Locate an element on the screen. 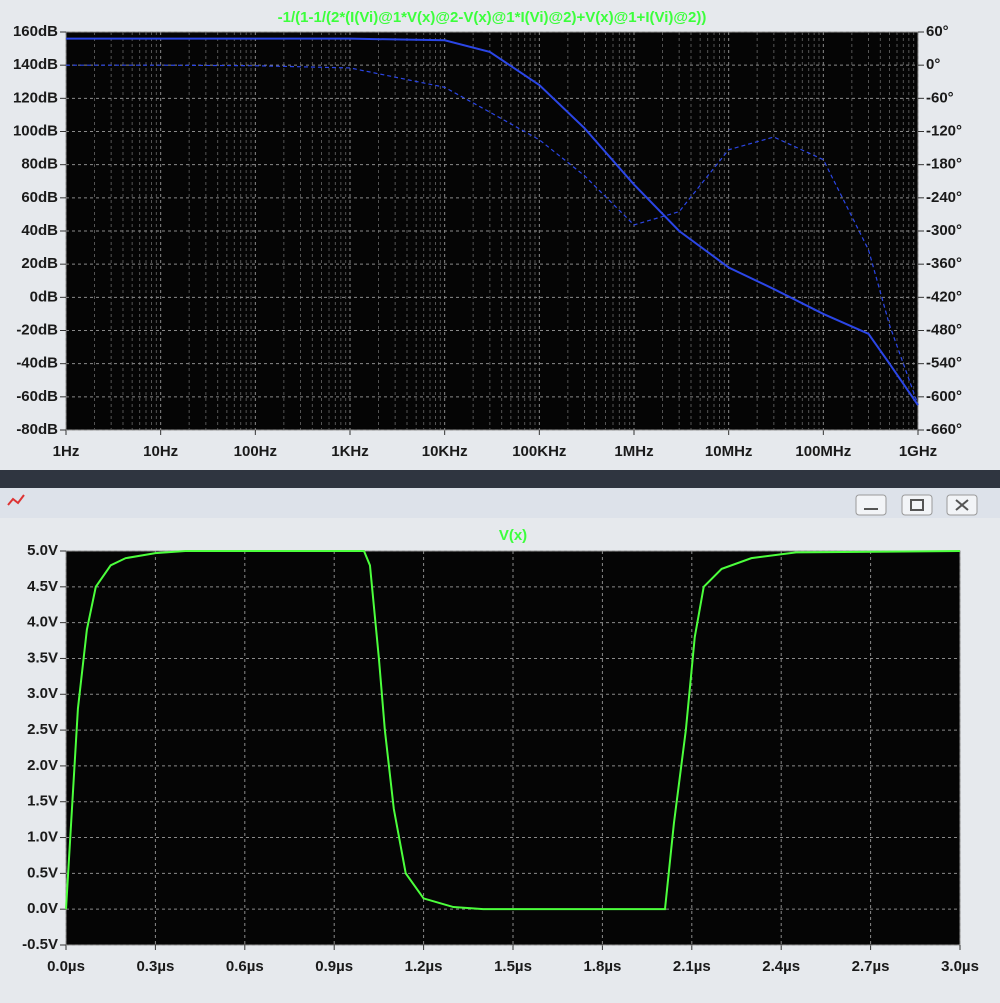 This screenshot has width=1000, height=1003. x-tick-label: 1.5µs is located at coordinates (513, 966).